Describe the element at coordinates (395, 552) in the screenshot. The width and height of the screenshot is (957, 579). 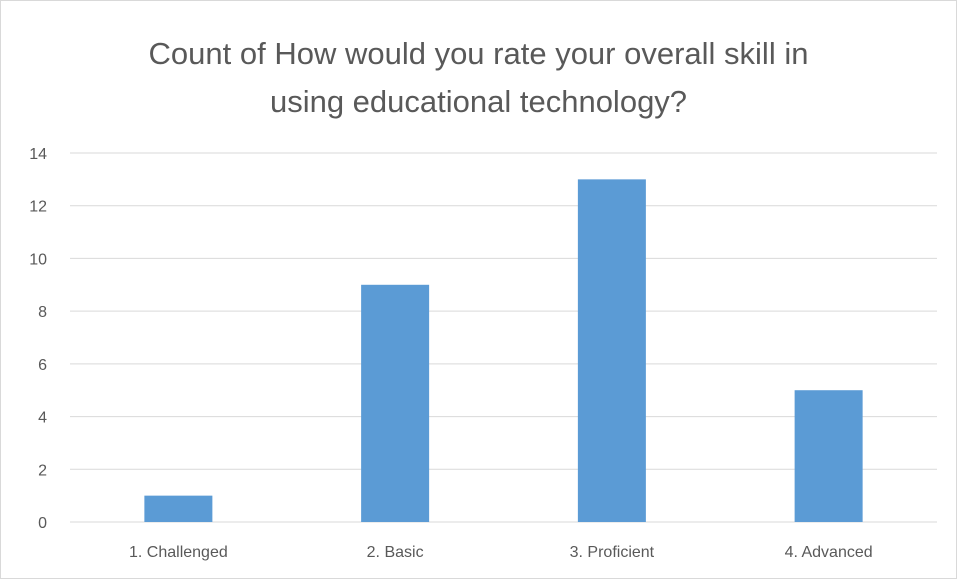
I see `x-tick-label-2: 2. Basic` at that location.